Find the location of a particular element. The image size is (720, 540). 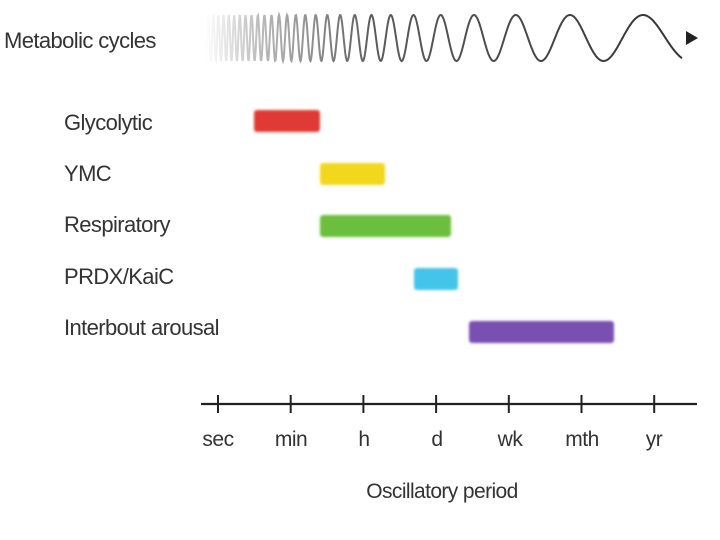

oscillation-wave-illustration is located at coordinates (451, 38).